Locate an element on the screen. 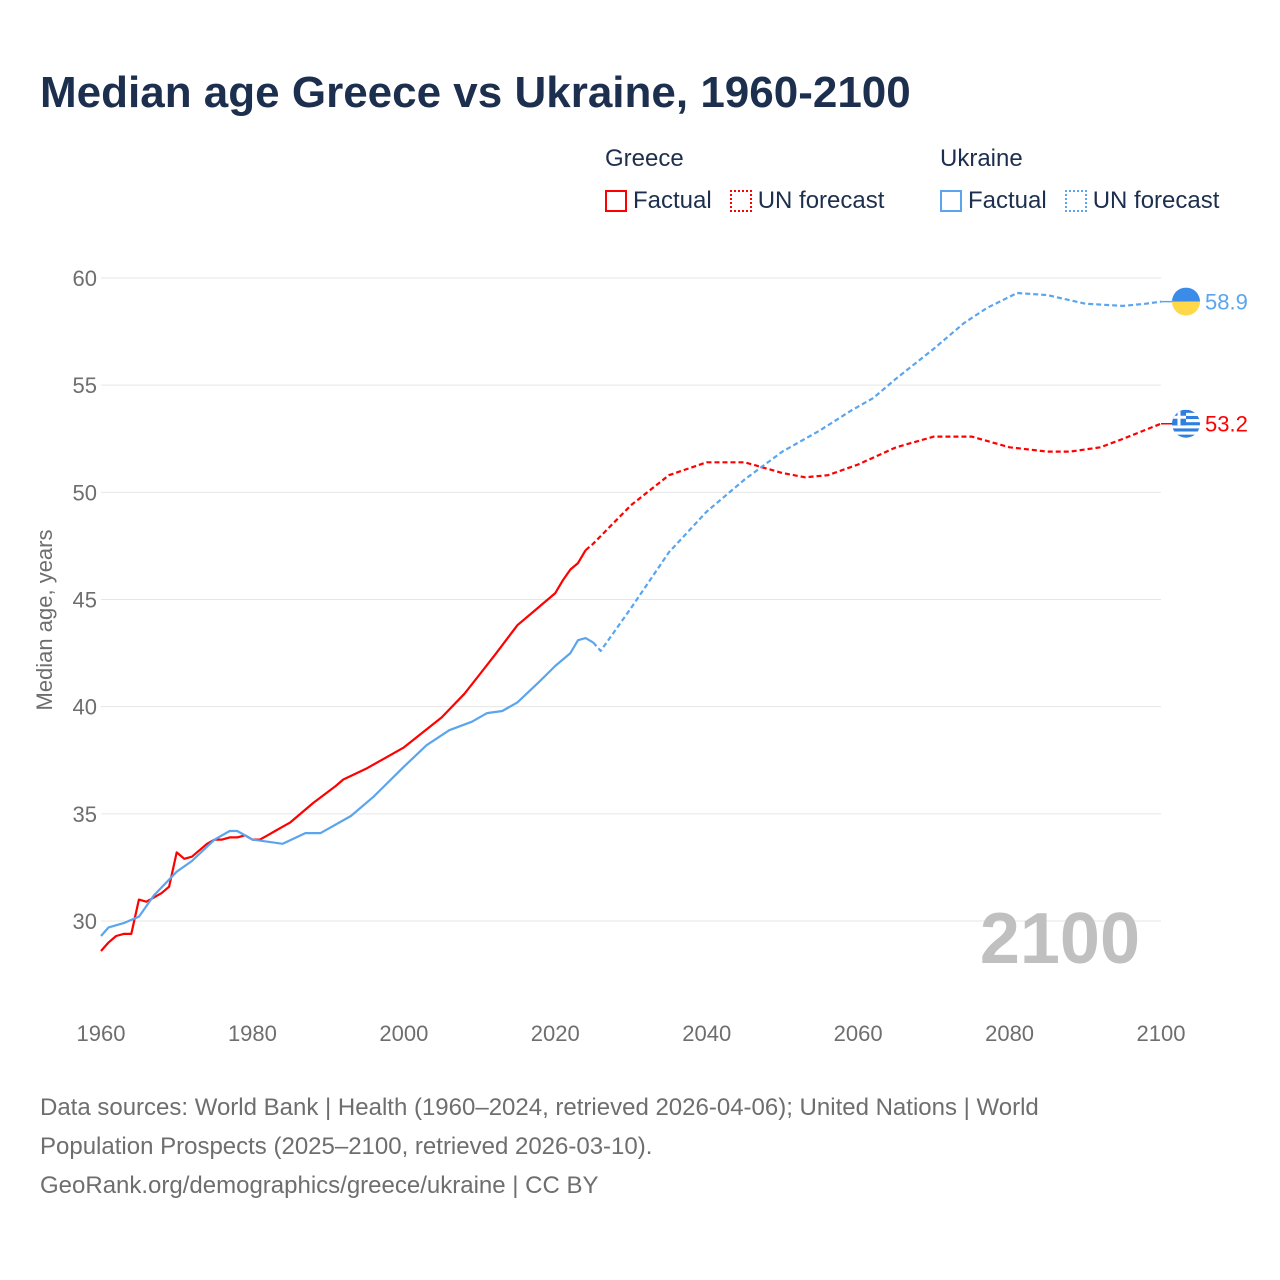 The width and height of the screenshot is (1280, 1280). greece-end-value: 53.2 is located at coordinates (1226, 424).